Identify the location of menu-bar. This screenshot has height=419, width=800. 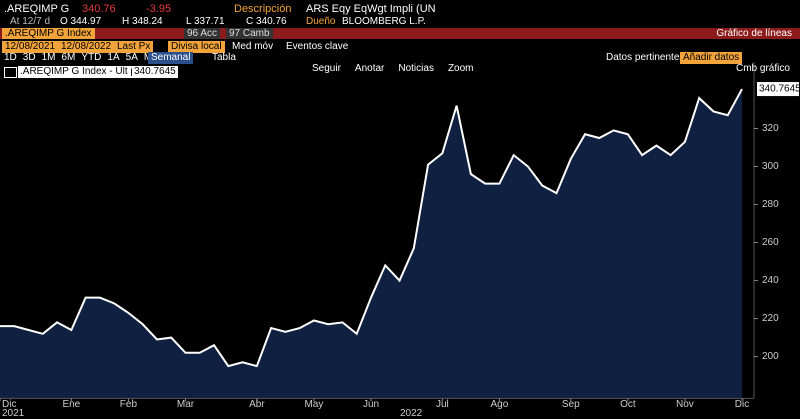
(400, 33).